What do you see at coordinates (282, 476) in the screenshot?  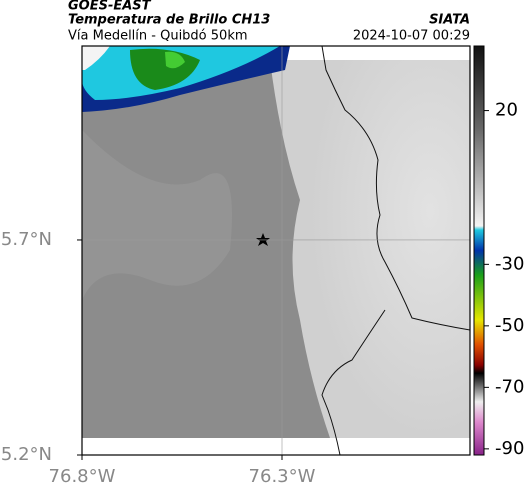 I see `x-tick-label: 76.3°W` at bounding box center [282, 476].